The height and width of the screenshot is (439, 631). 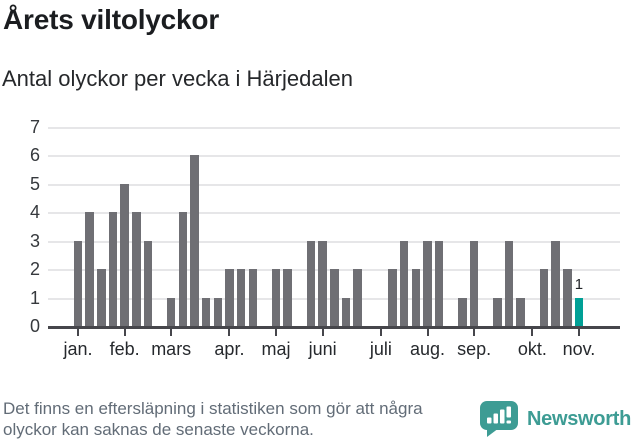 What do you see at coordinates (124, 349) in the screenshot?
I see `x-tick-label-feb.: feb.` at bounding box center [124, 349].